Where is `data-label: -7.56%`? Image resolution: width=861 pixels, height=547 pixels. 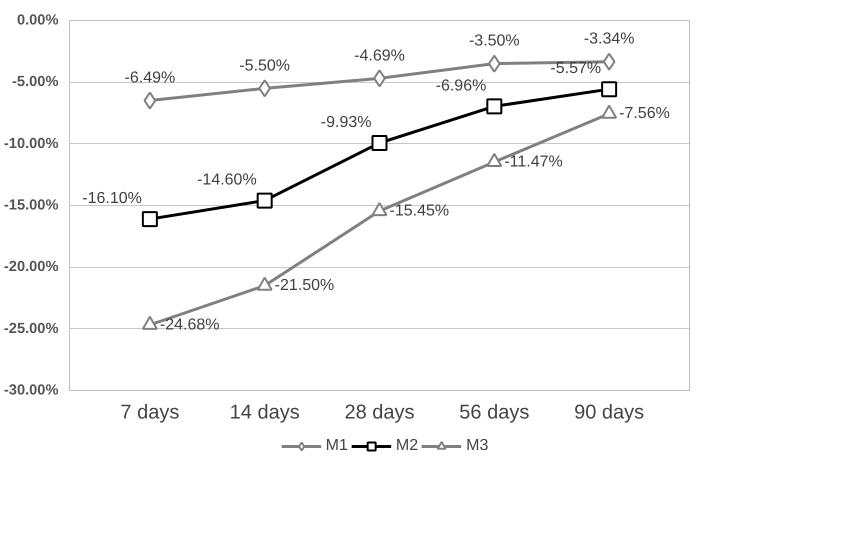
data-label: -7.56% is located at coordinates (644, 113).